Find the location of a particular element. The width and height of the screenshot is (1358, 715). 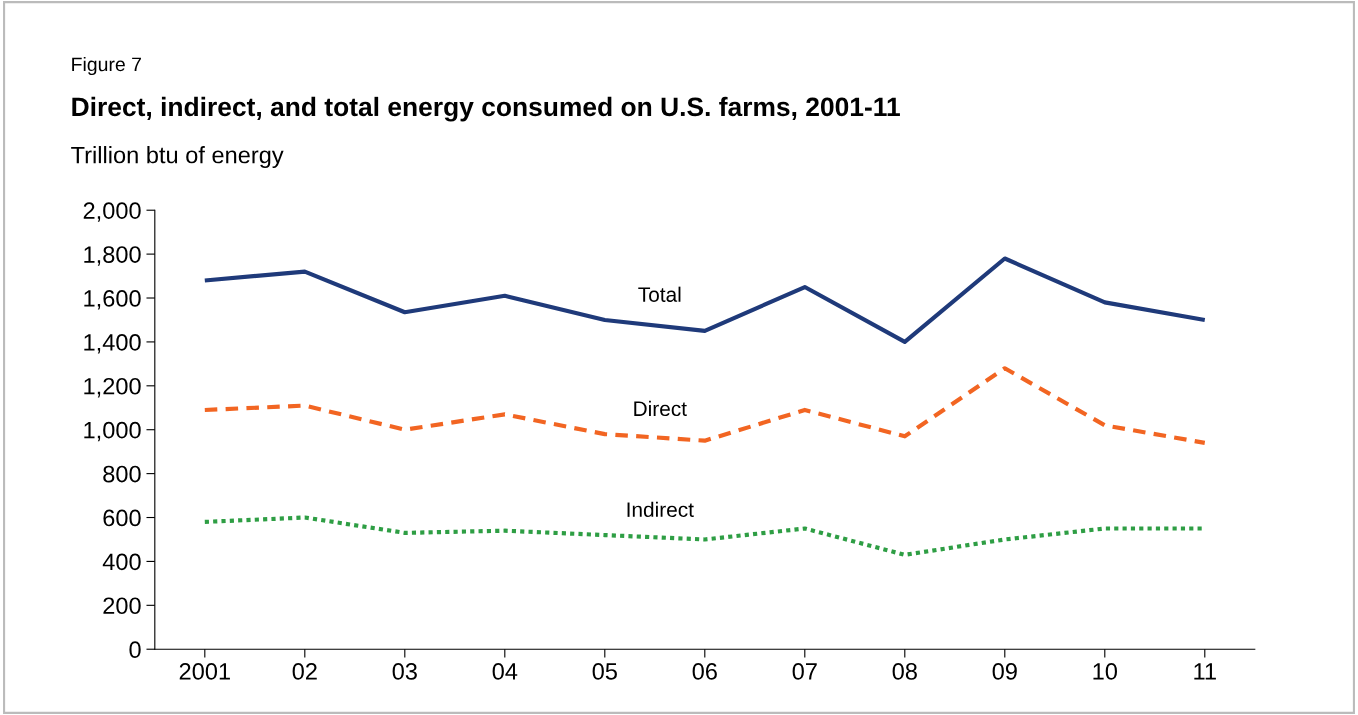

y-tick-label: 400 is located at coordinates (121, 562).